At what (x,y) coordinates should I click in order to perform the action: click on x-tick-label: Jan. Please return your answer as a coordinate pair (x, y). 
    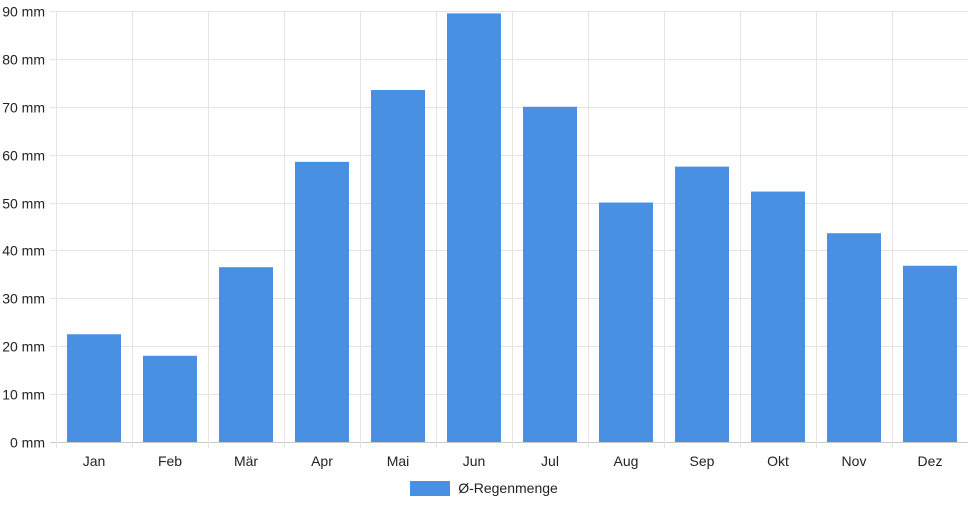
    Looking at the image, I should click on (94, 461).